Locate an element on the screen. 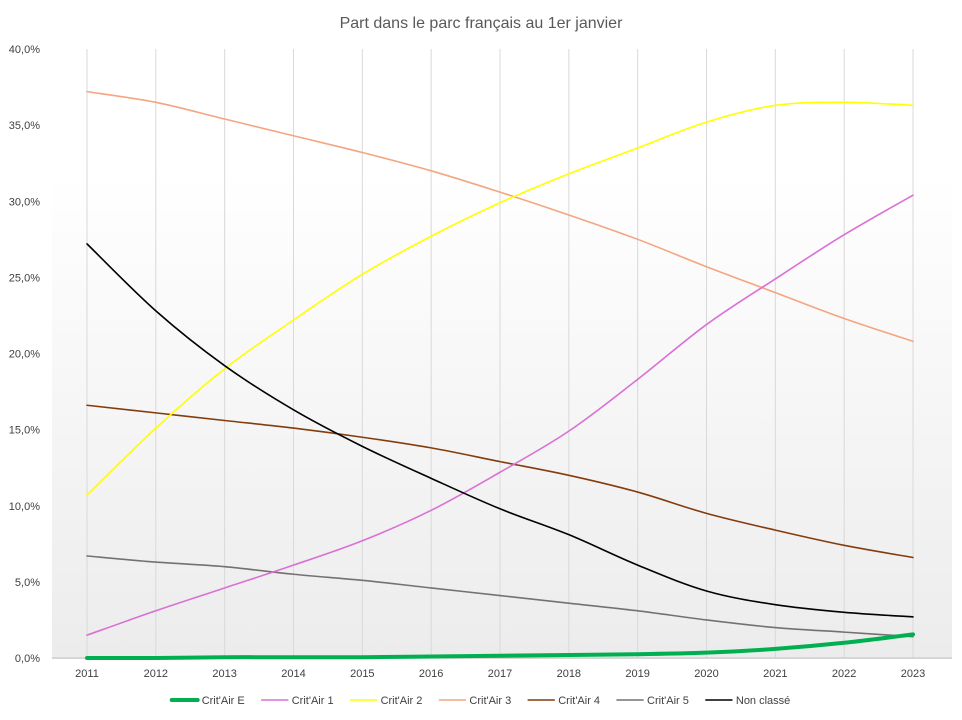 This screenshot has width=962, height=720. legend-label: Crit'Air 1 is located at coordinates (313, 701).